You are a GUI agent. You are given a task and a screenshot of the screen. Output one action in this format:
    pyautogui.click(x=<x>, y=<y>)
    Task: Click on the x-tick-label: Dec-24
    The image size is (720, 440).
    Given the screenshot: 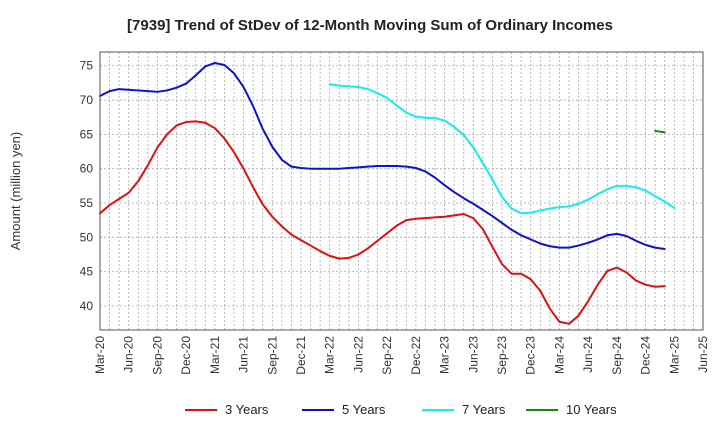 What is the action you would take?
    pyautogui.click(x=646, y=355)
    